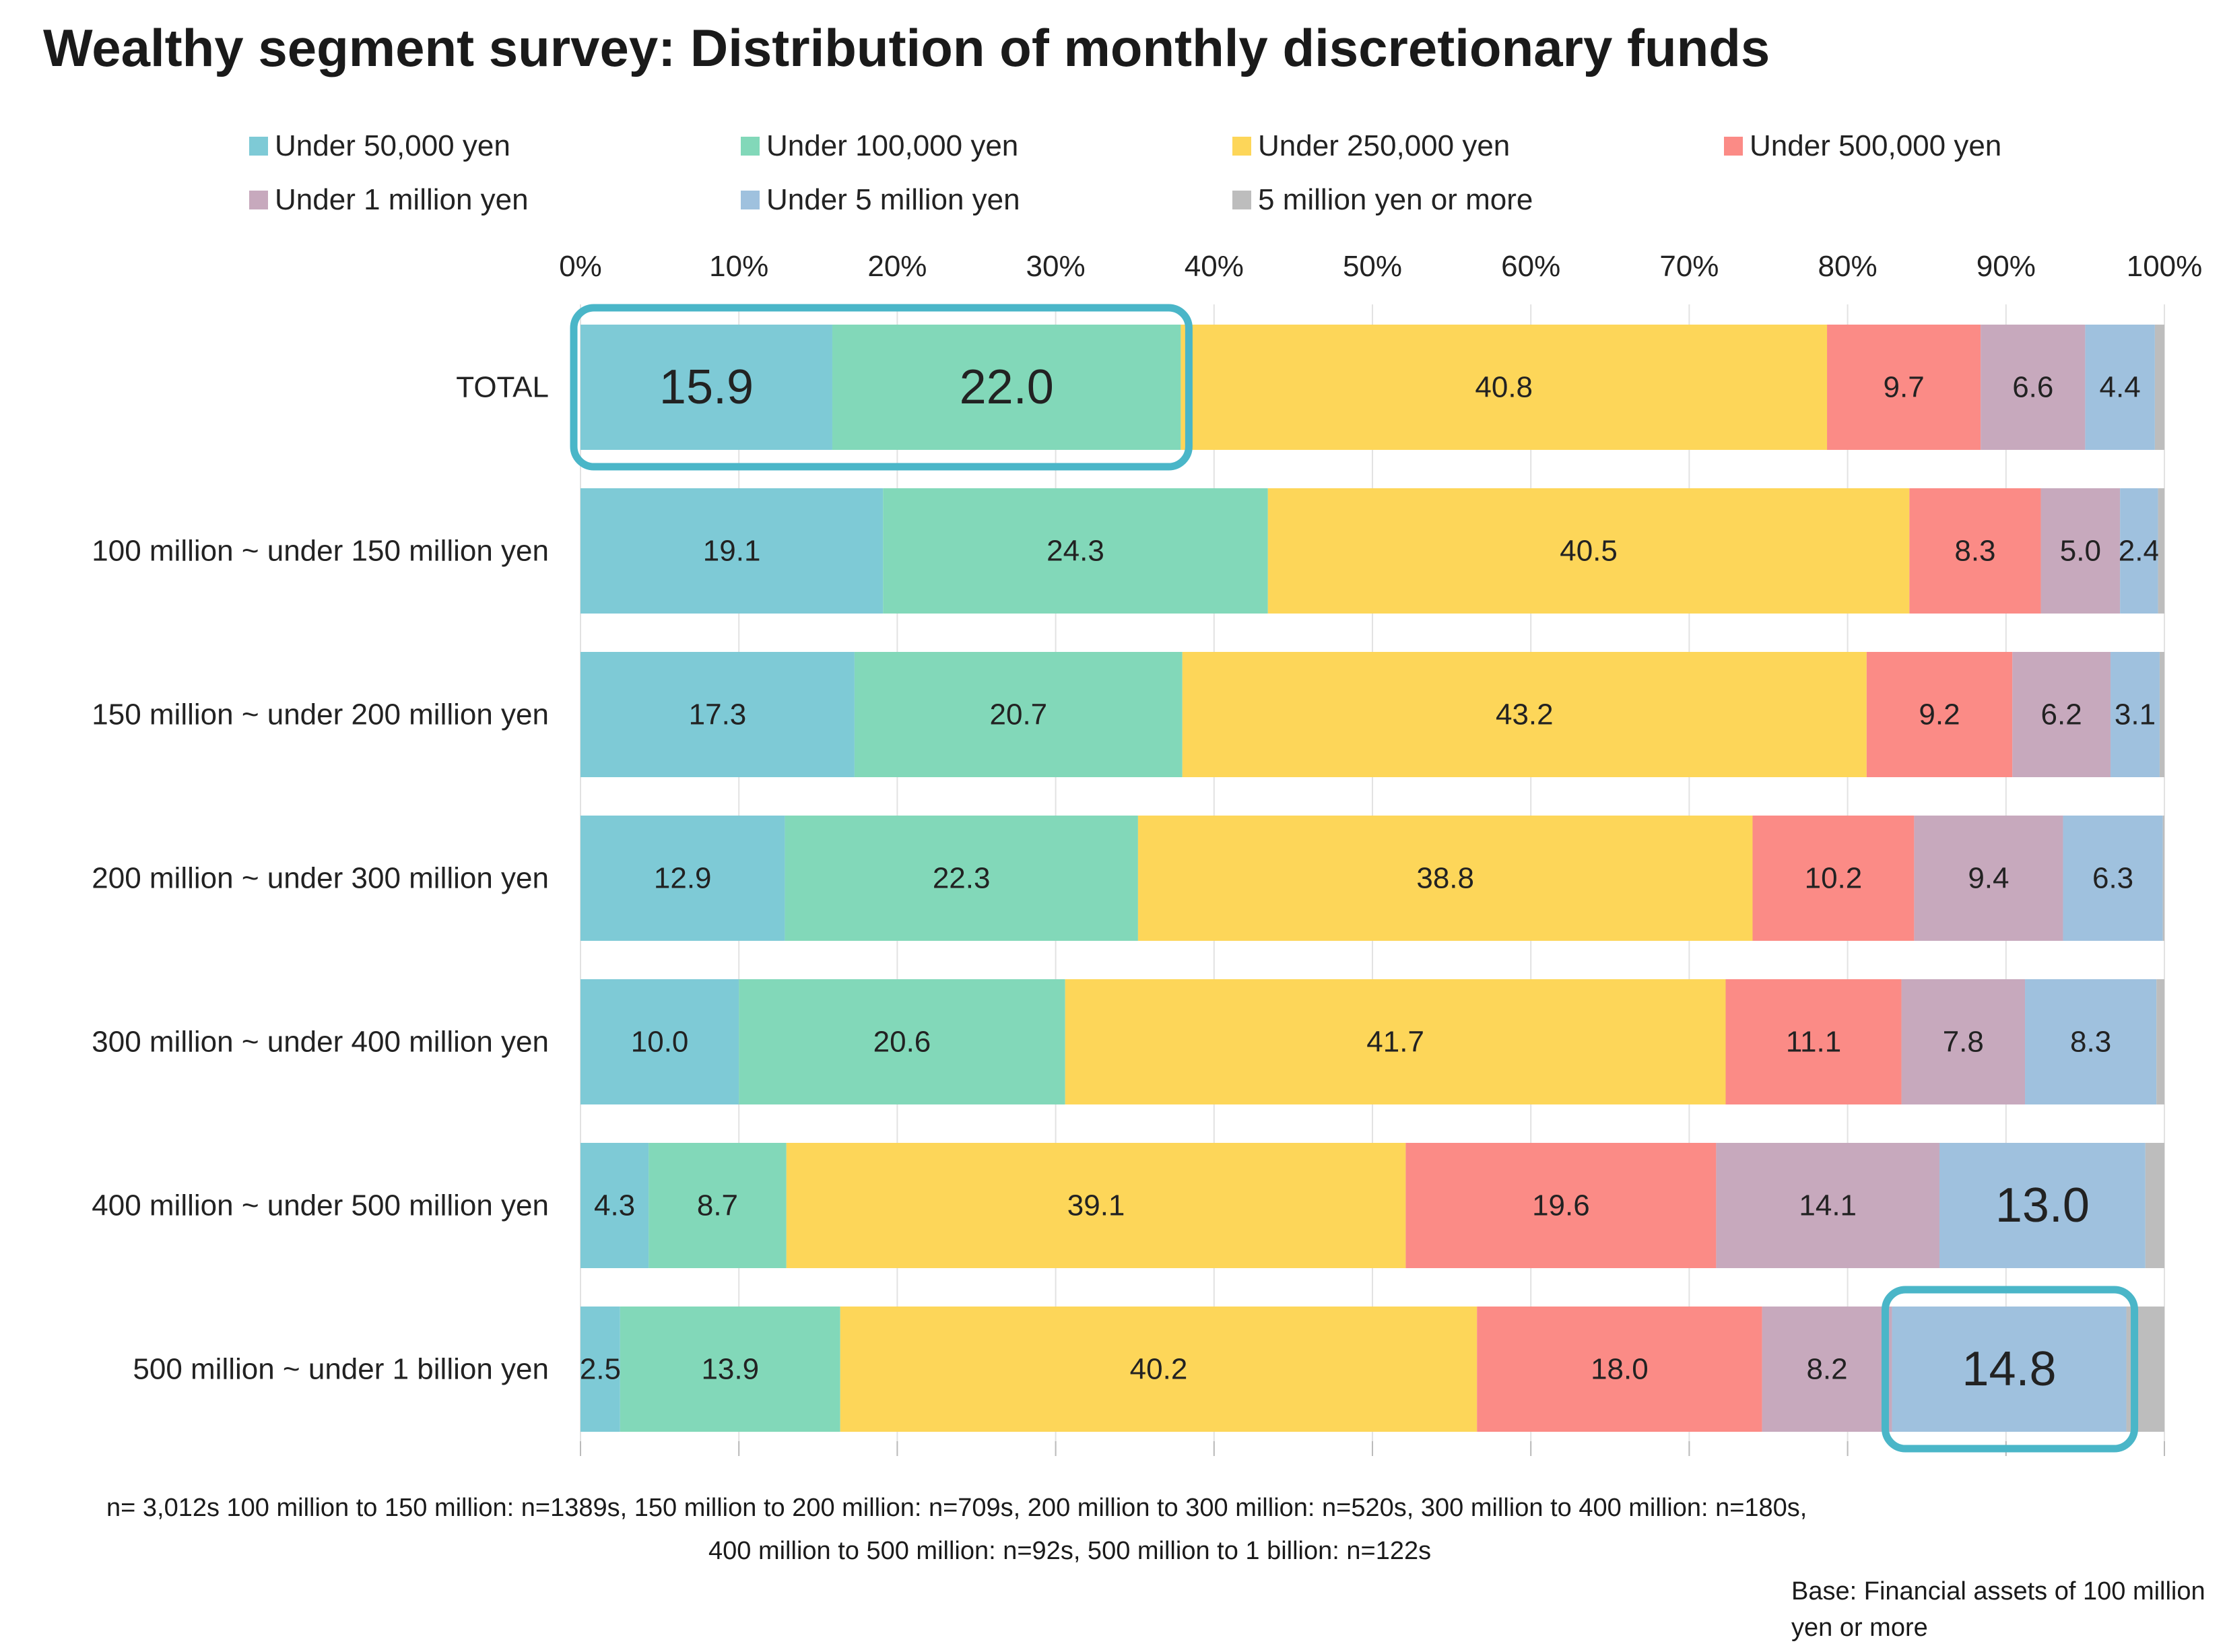 The image size is (2225, 1652). What do you see at coordinates (1834, 878) in the screenshot?
I see `data-label: 10.2` at bounding box center [1834, 878].